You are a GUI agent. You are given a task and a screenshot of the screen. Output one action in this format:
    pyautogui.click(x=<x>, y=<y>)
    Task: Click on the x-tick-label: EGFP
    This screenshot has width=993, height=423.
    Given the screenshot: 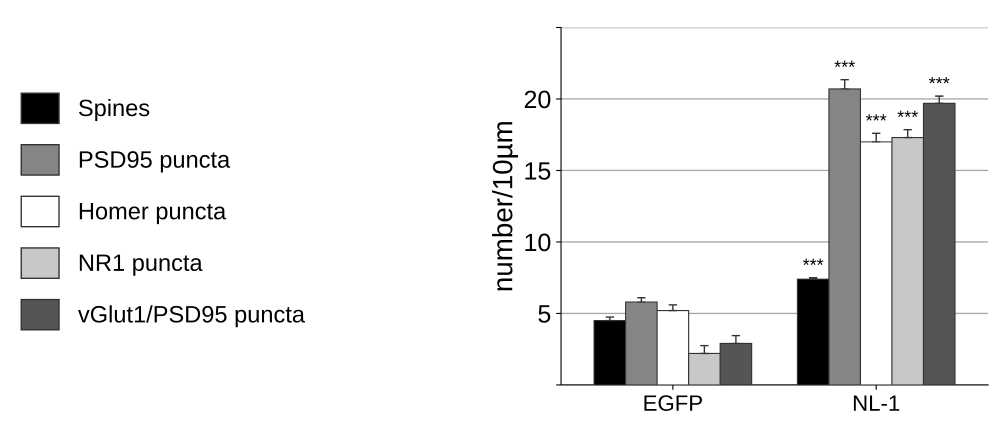 What is the action you would take?
    pyautogui.click(x=673, y=403)
    